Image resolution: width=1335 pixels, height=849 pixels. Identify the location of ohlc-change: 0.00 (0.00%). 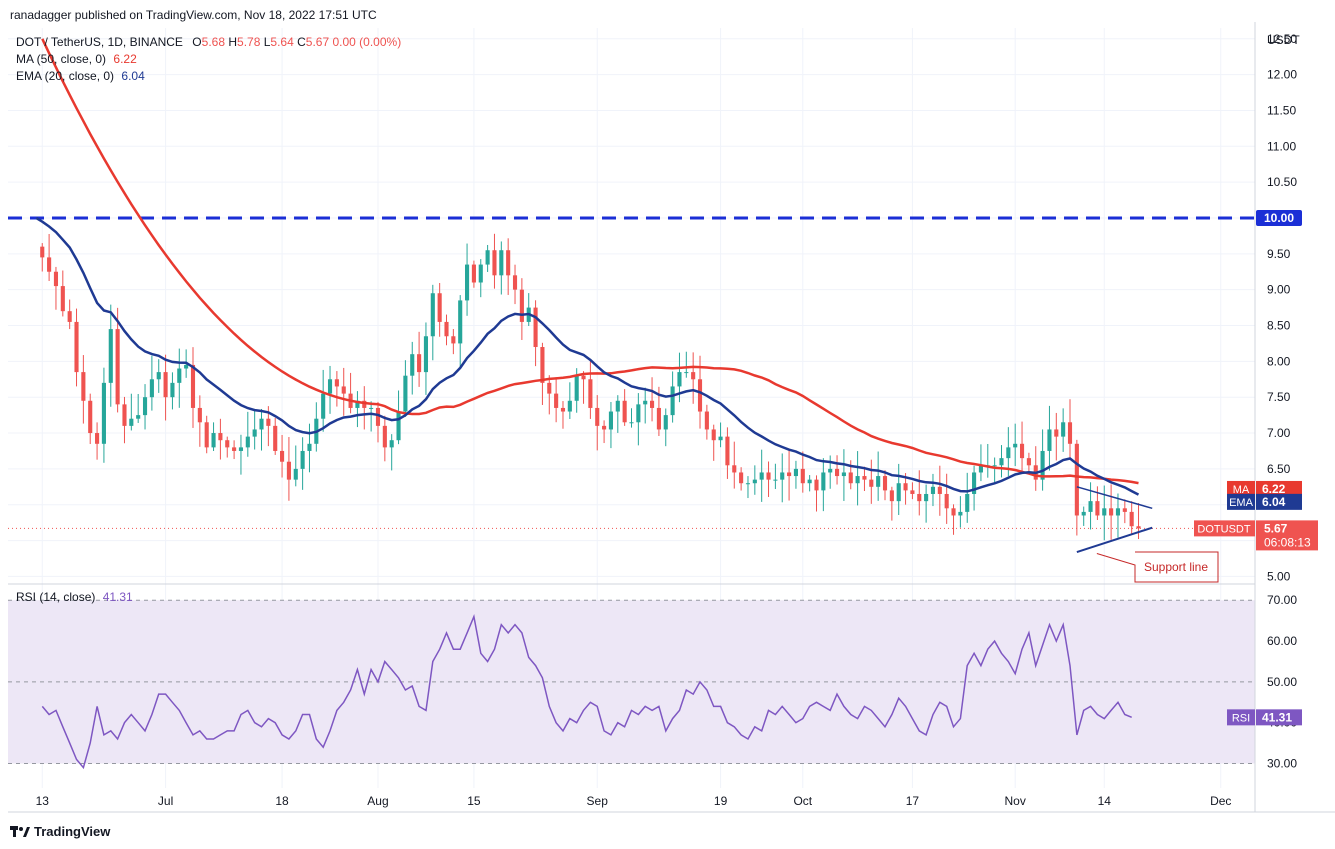
(367, 42).